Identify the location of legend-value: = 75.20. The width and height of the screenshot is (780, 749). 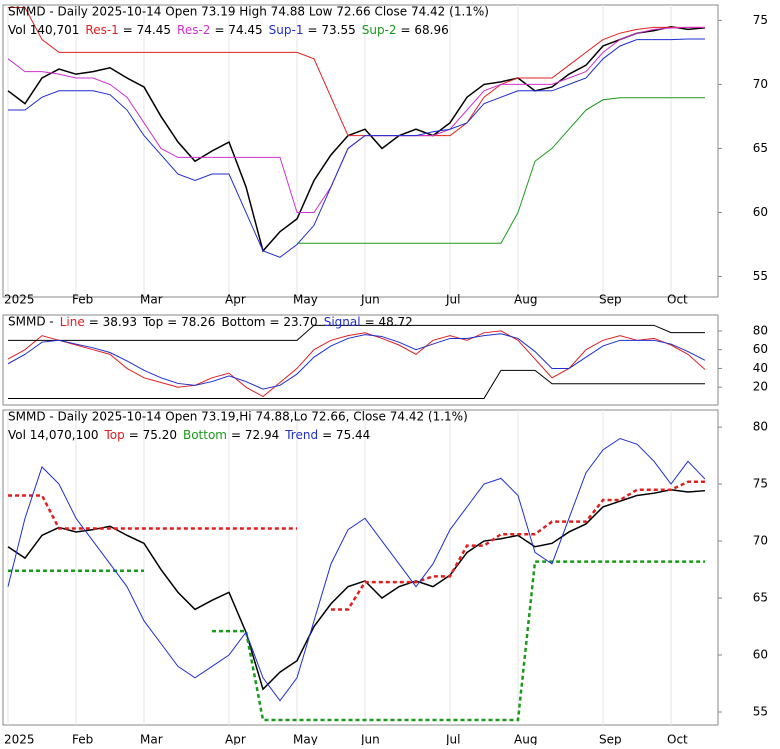
(153, 435).